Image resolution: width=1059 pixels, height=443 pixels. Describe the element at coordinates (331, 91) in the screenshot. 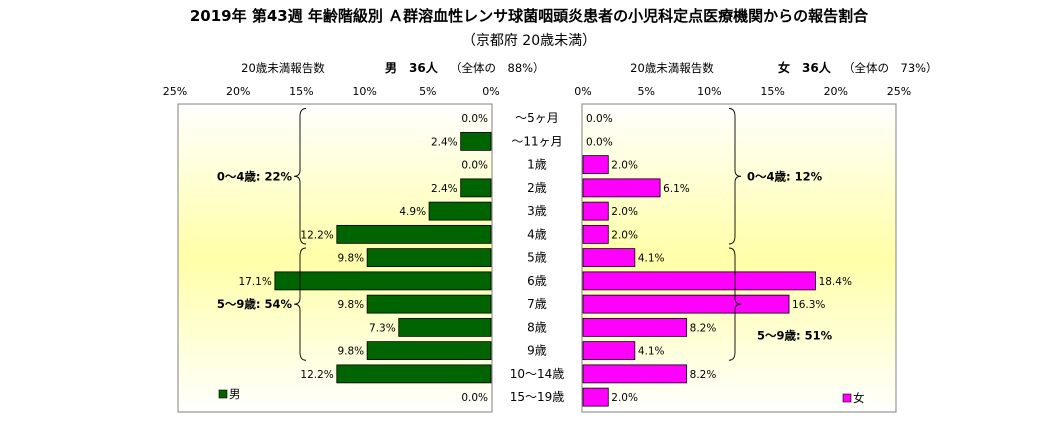

I see `male-axis-ticks: 0% 5% 10% 15% 20% 25%` at that location.